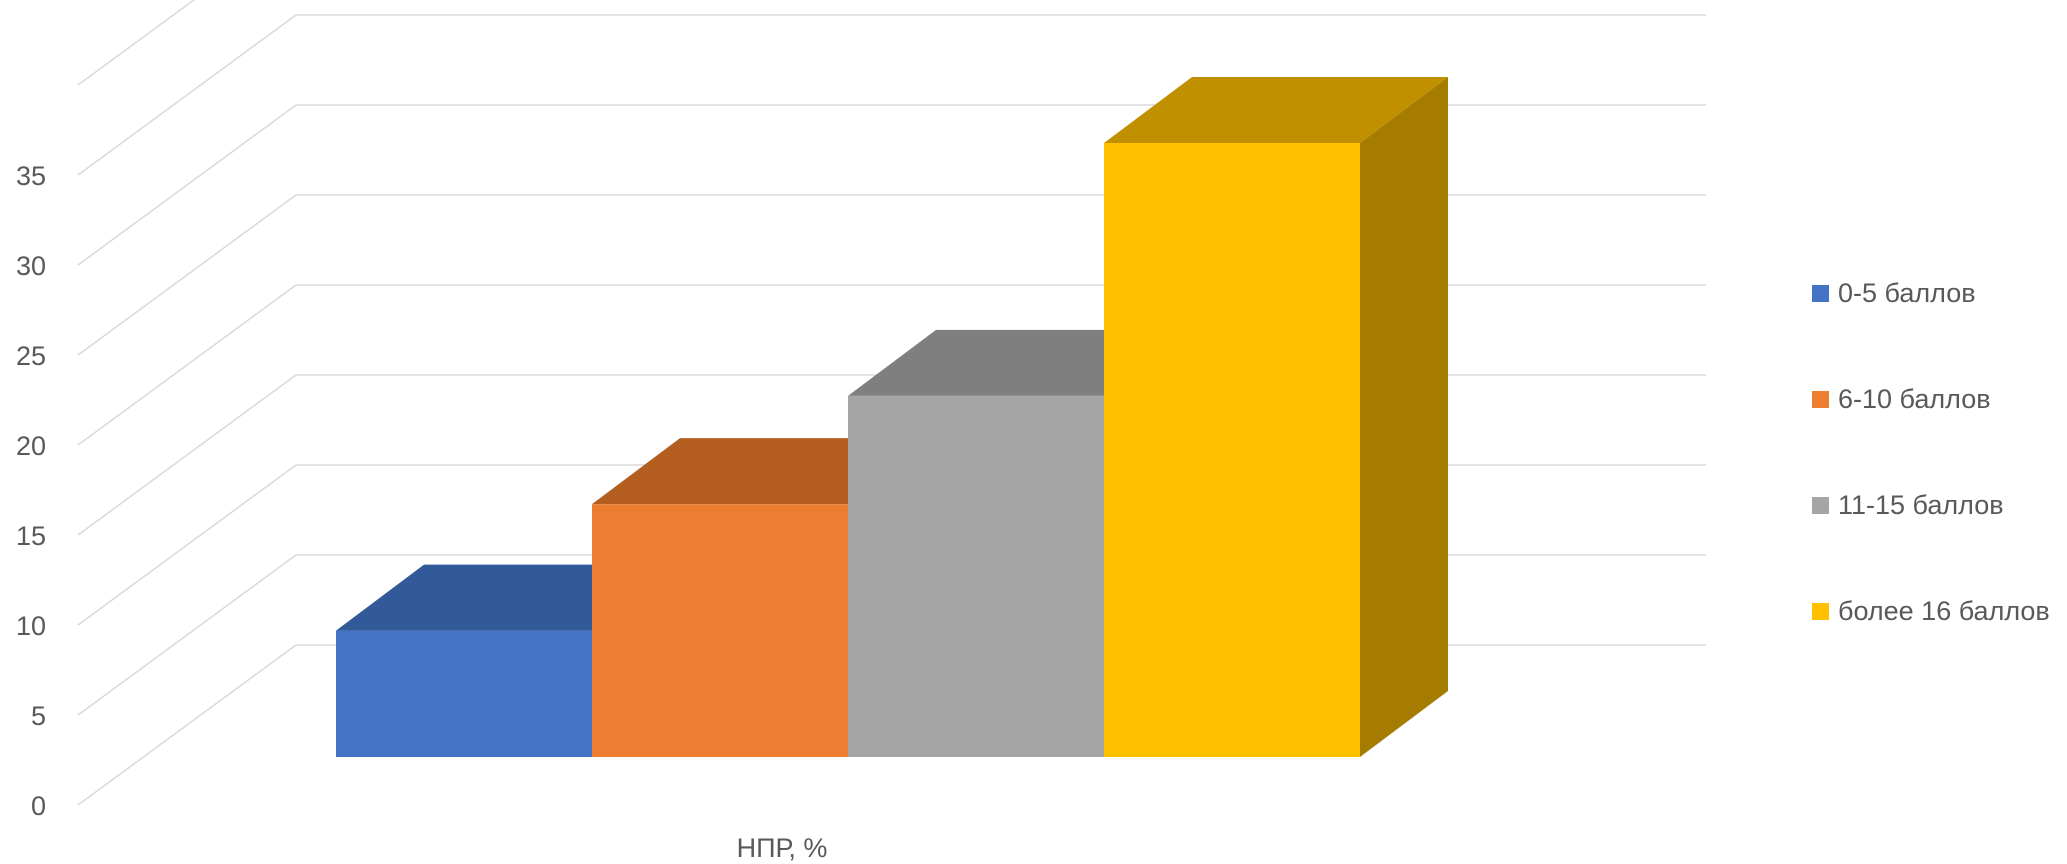 This screenshot has height=864, width=2067. I want to click on y-tick-label: 30, so click(31, 266).